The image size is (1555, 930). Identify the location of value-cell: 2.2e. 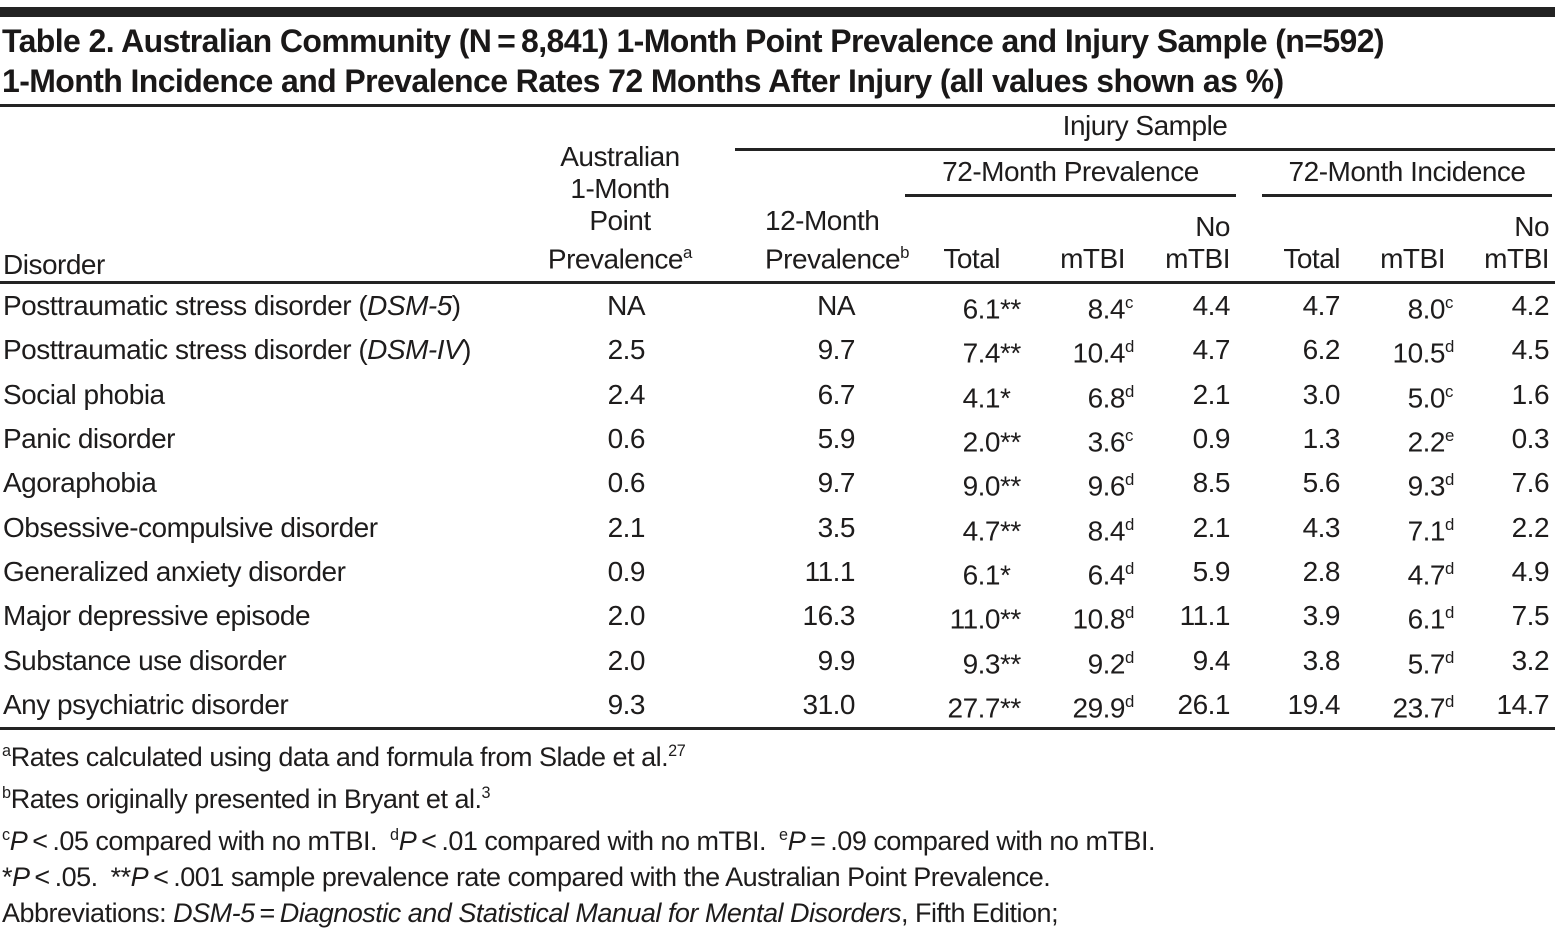
(1431, 441).